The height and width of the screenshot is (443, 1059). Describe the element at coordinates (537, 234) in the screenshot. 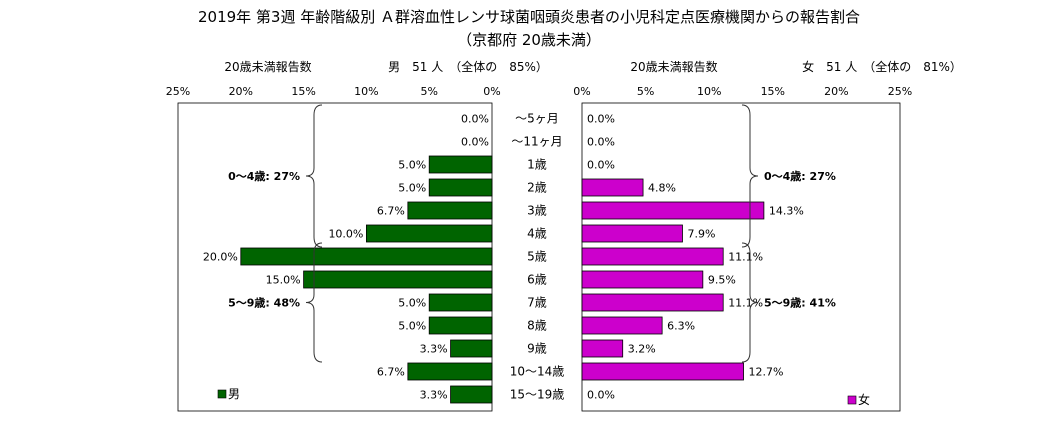

I see `category-label: 4歳` at that location.